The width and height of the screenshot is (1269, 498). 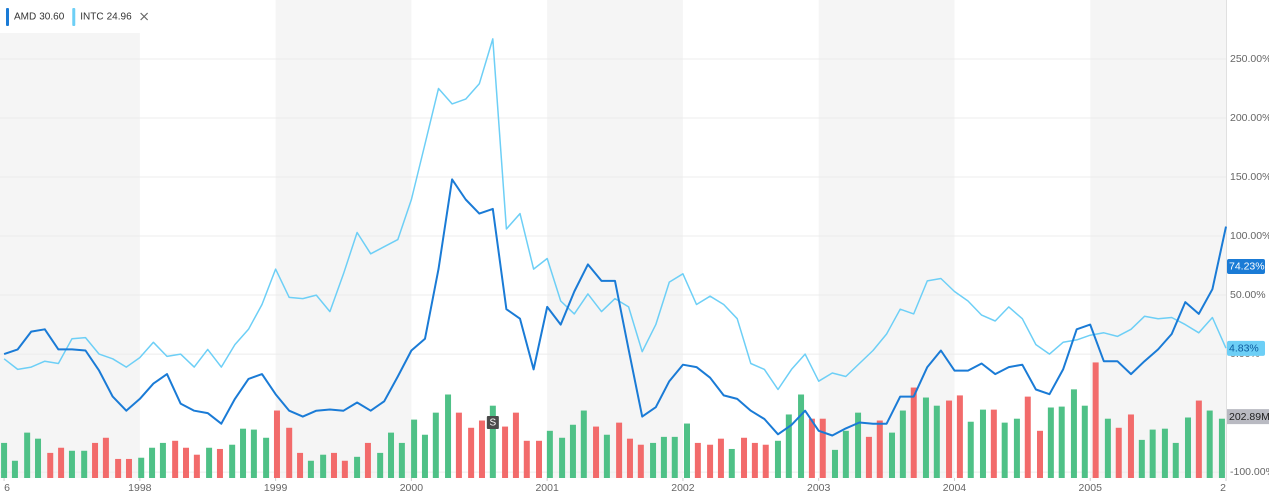 I want to click on y-tick-label: 100.00%, so click(x=1249, y=236).